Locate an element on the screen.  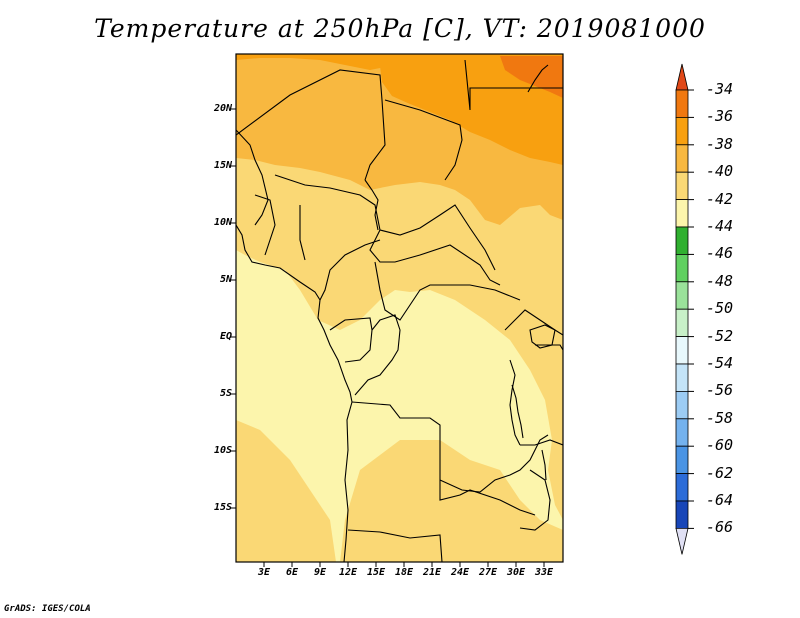
lon-label: 9E is located at coordinates (320, 572).